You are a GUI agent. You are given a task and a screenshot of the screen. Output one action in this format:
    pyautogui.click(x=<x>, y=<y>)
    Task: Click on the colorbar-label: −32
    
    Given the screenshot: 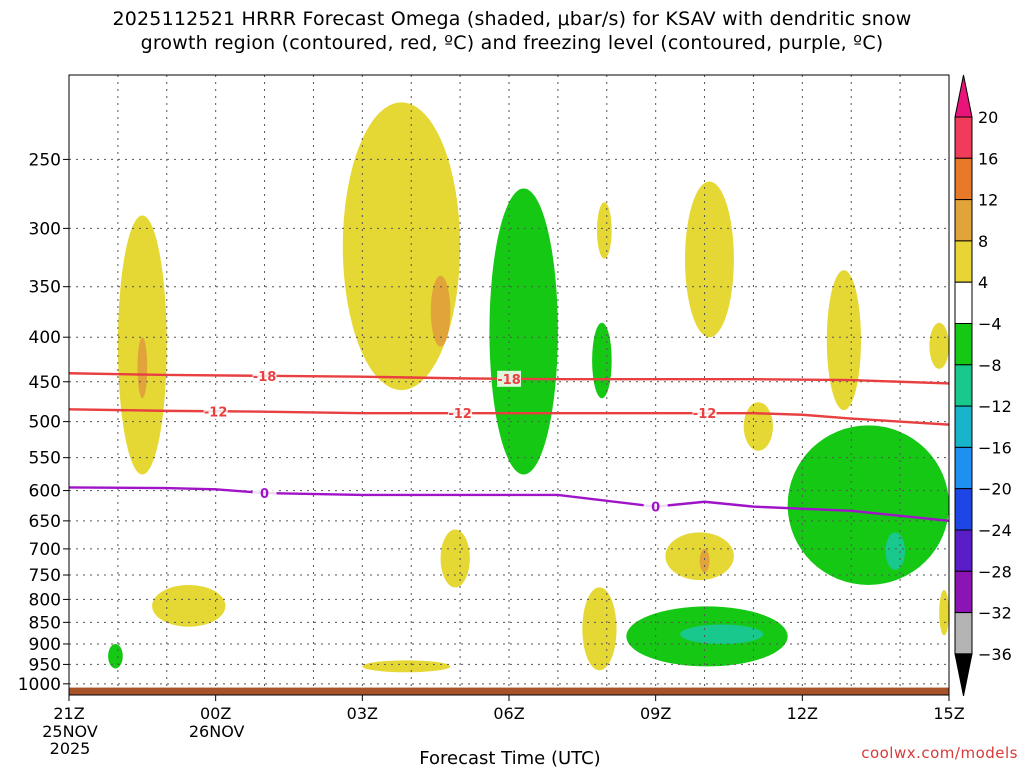 What is the action you would take?
    pyautogui.click(x=995, y=613)
    